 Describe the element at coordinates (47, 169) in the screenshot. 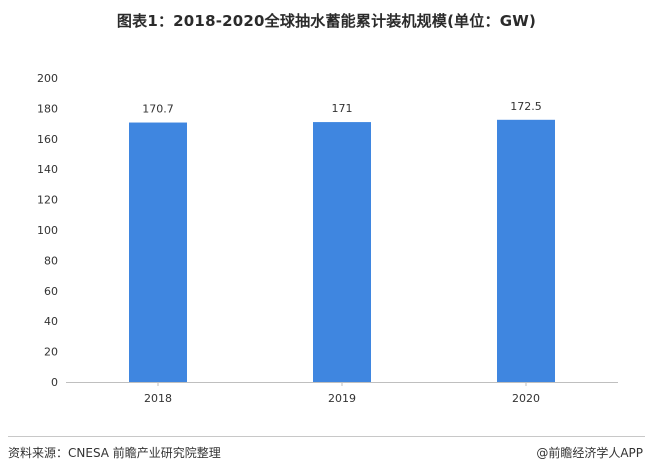

I see `y-tick-label: 140` at that location.